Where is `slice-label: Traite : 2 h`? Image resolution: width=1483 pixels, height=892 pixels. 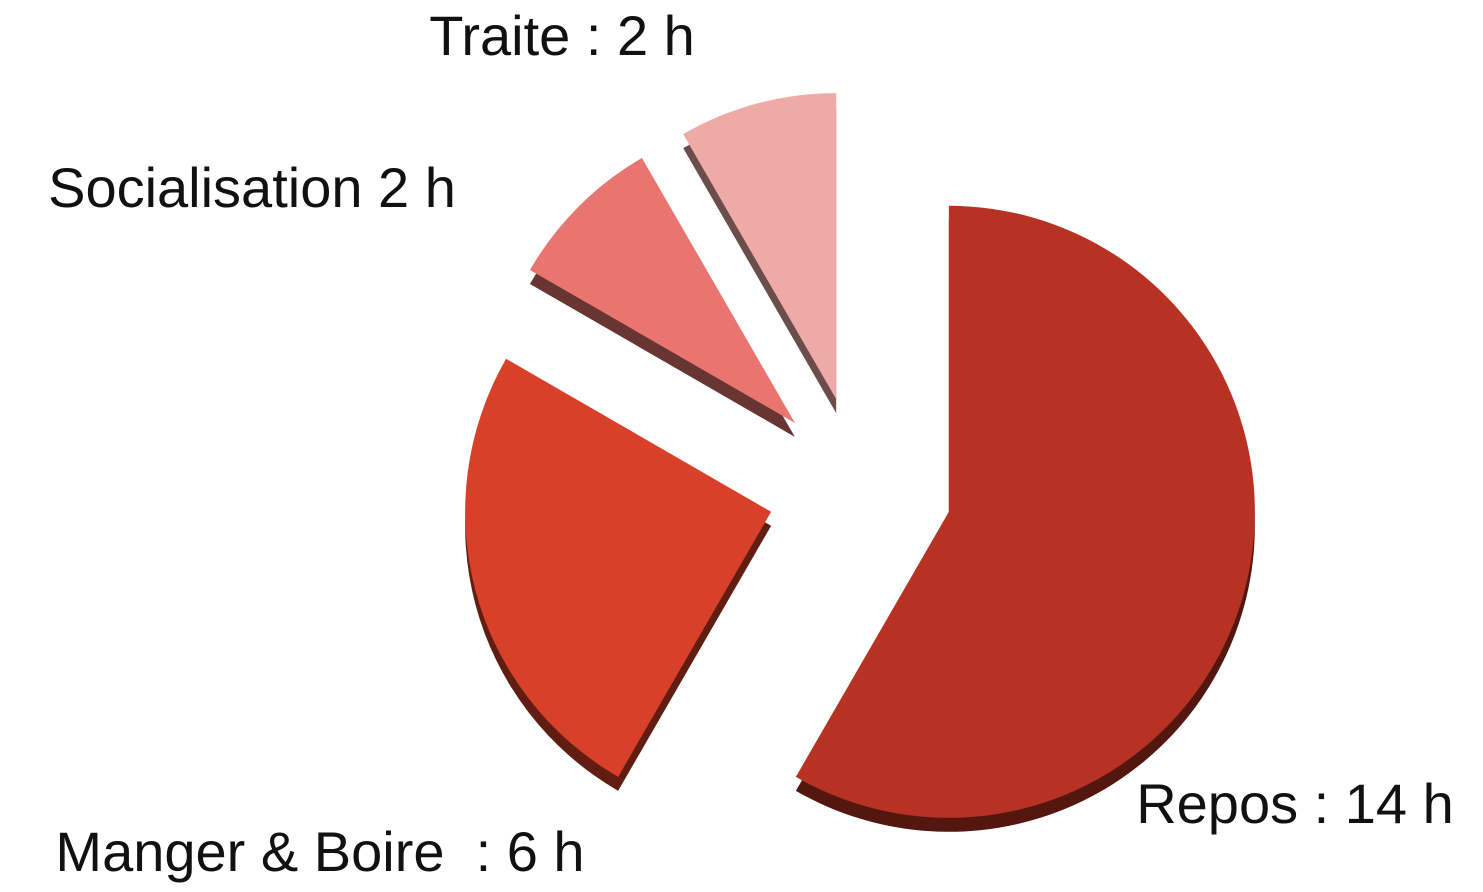 slice-label: Traite : 2 h is located at coordinates (562, 35).